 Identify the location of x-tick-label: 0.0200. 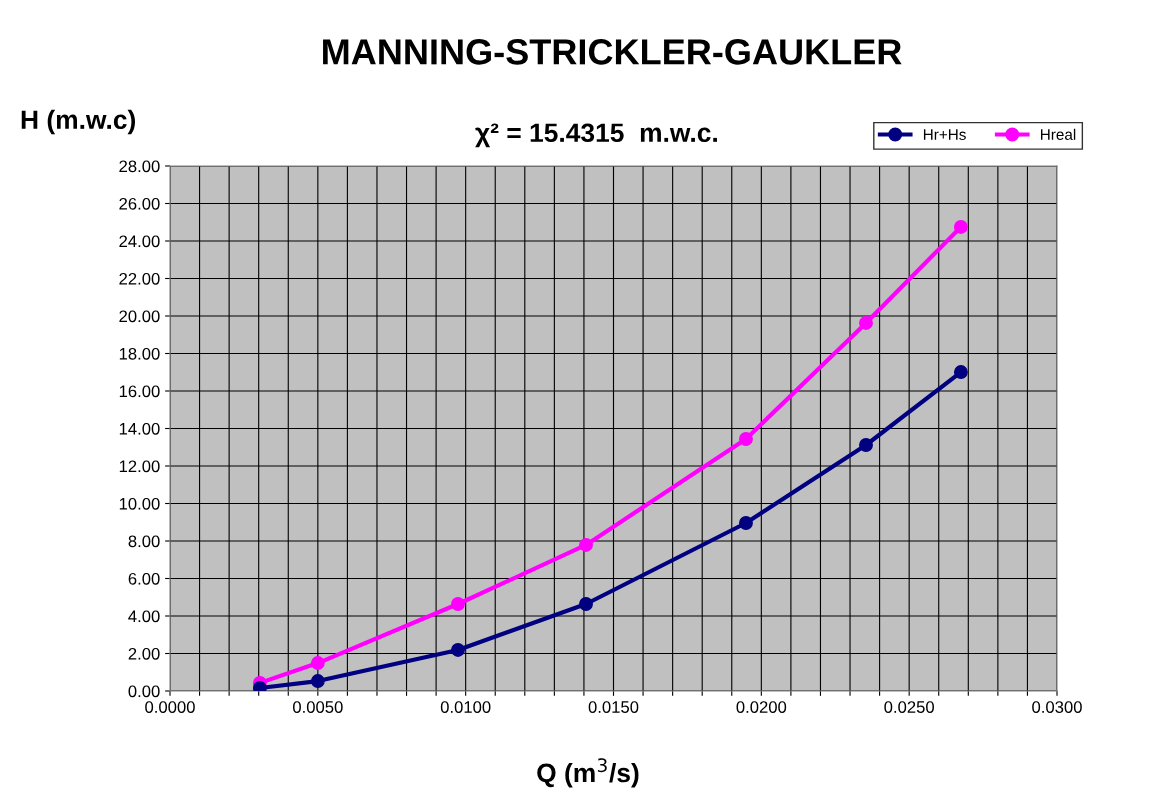
(761, 707).